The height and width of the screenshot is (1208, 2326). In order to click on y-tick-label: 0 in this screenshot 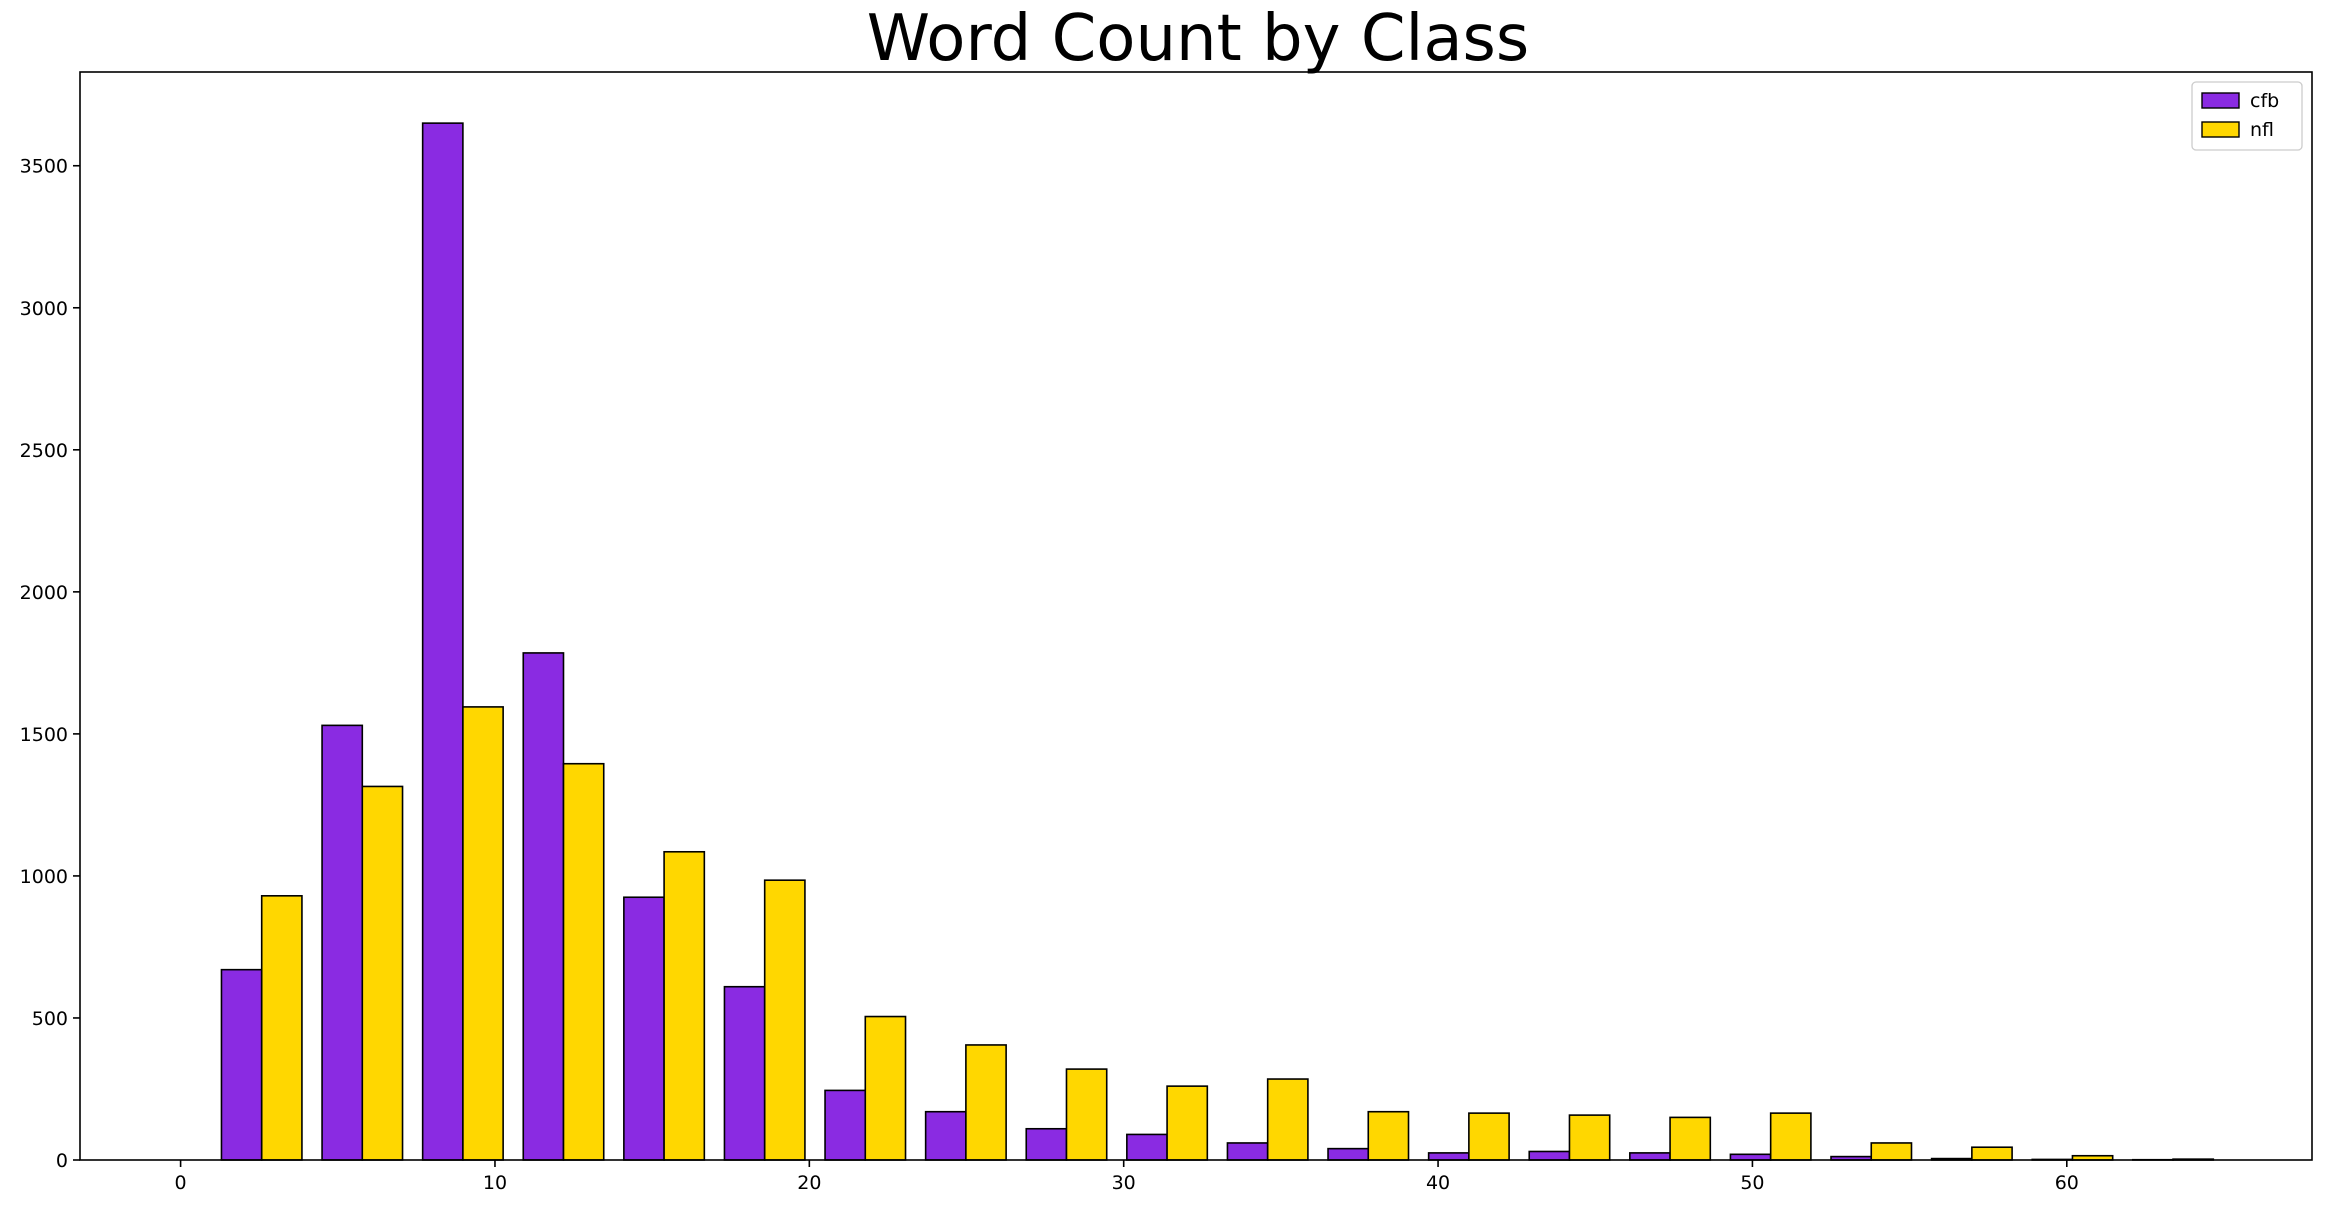, I will do `click(62, 1161)`.